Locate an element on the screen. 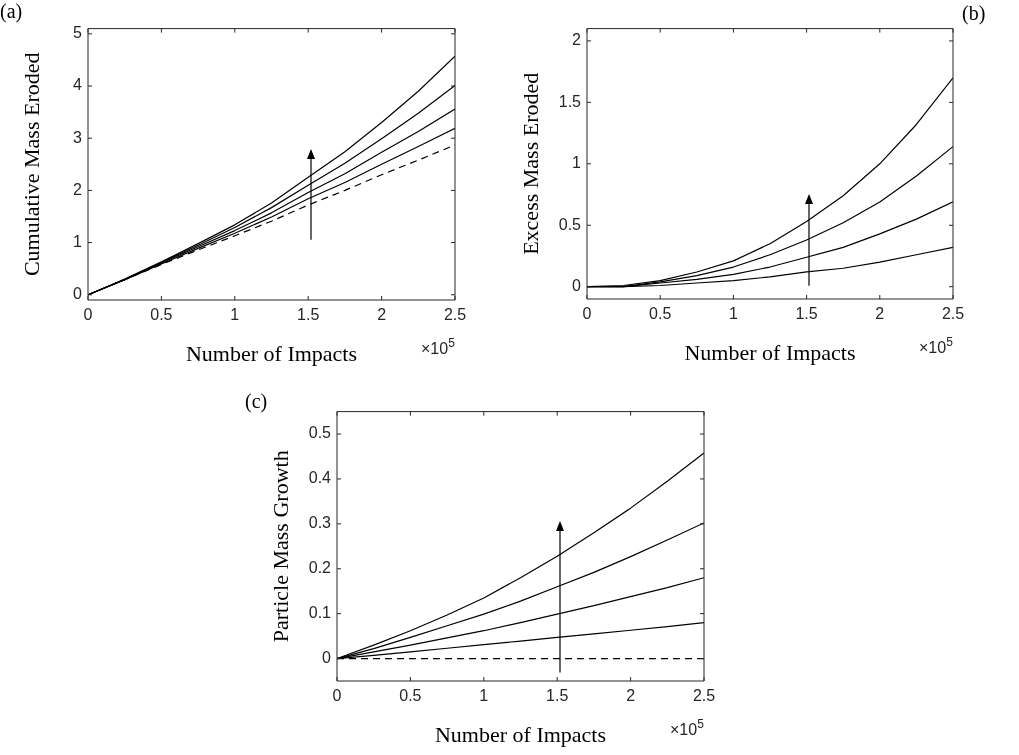 Image resolution: width=1019 pixels, height=755 pixels. y-axis-title: Cumulative Mass Eroded is located at coordinates (31, 164).